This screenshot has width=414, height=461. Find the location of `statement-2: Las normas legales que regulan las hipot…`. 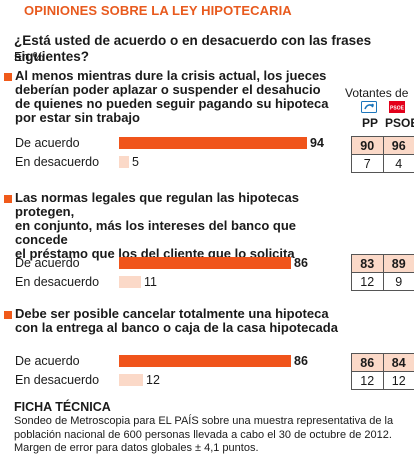

statement-2: Las normas legales que regulan las hipot… is located at coordinates (174, 226).